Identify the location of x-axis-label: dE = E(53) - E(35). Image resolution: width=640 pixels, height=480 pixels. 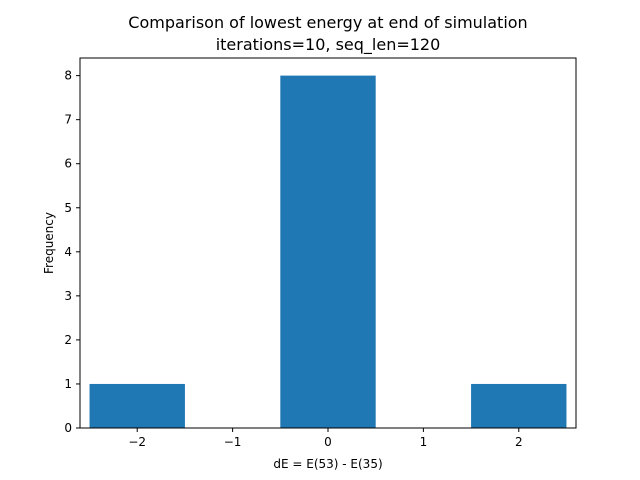
(327, 464).